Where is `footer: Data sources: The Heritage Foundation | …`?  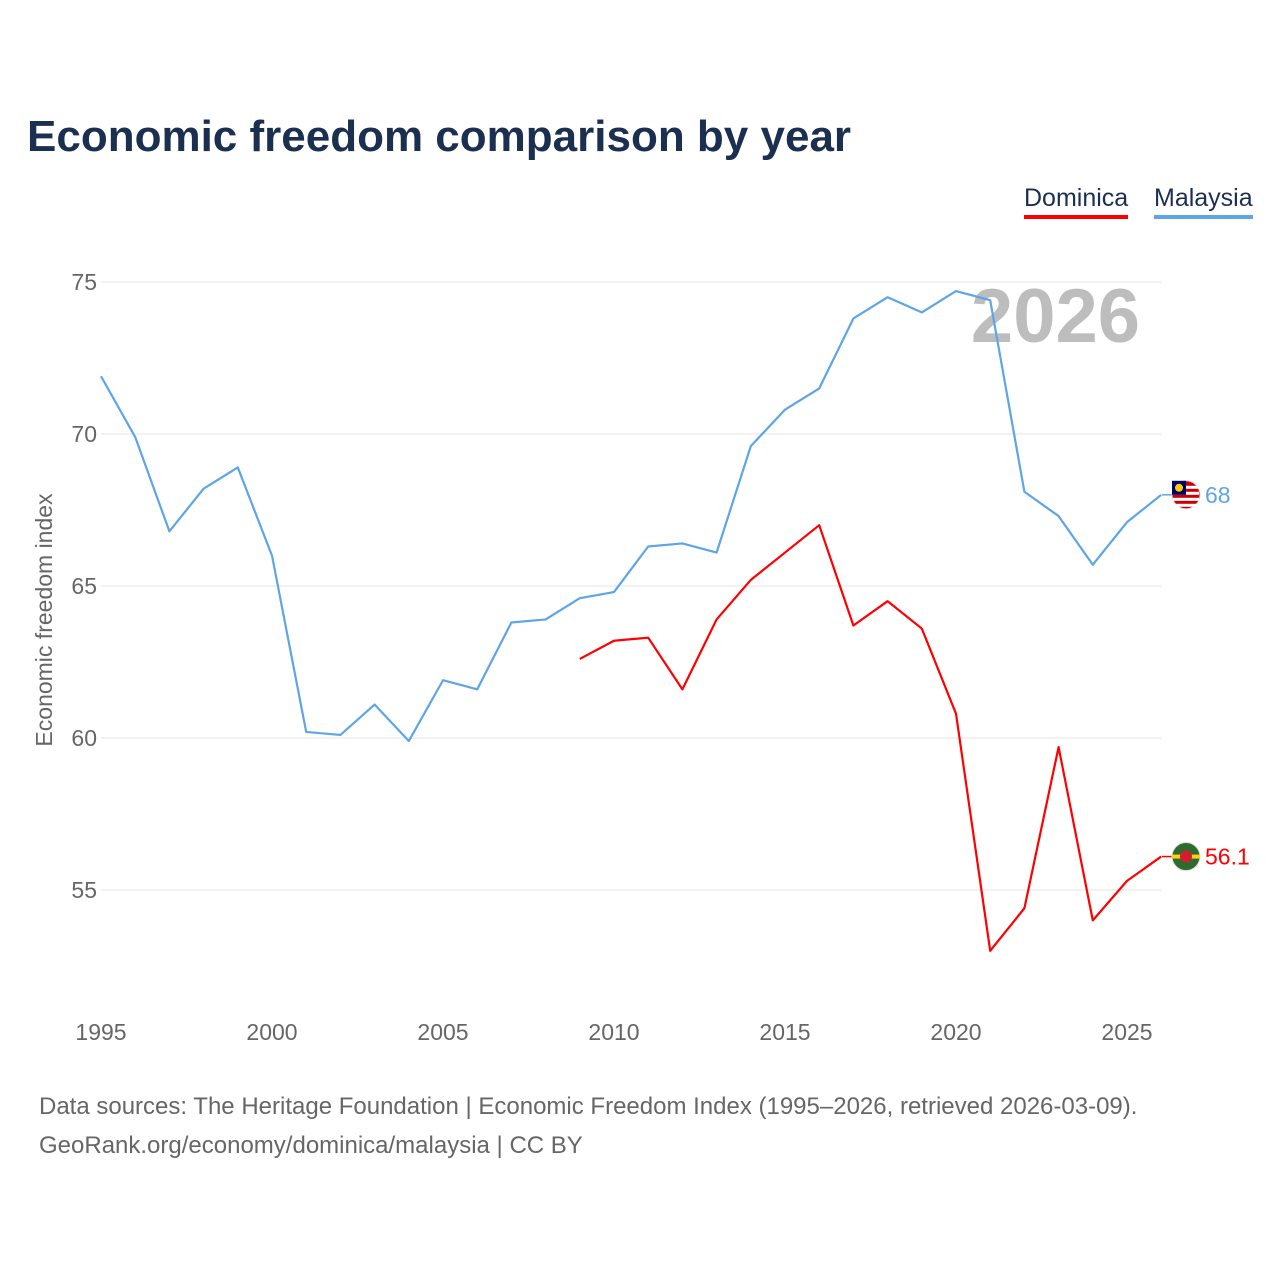
footer: Data sources: The Heritage Foundation | … is located at coordinates (588, 1126).